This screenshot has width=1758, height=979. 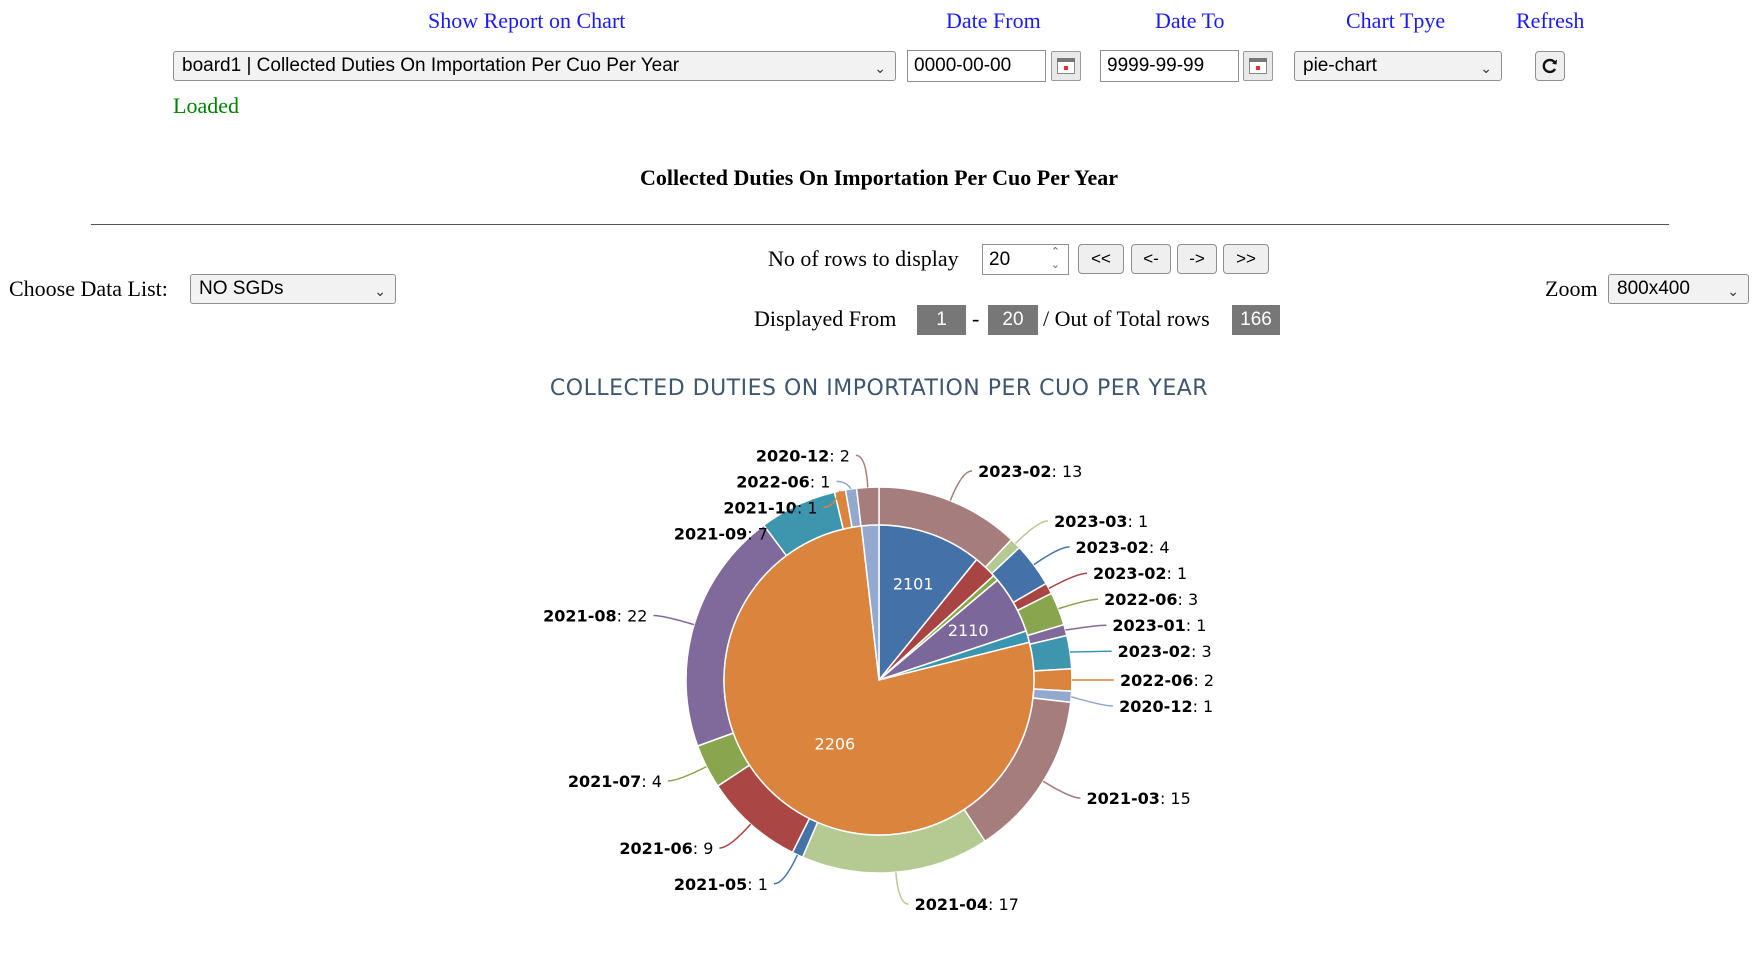 I want to click on rows-label: No of rows to display, so click(x=863, y=258).